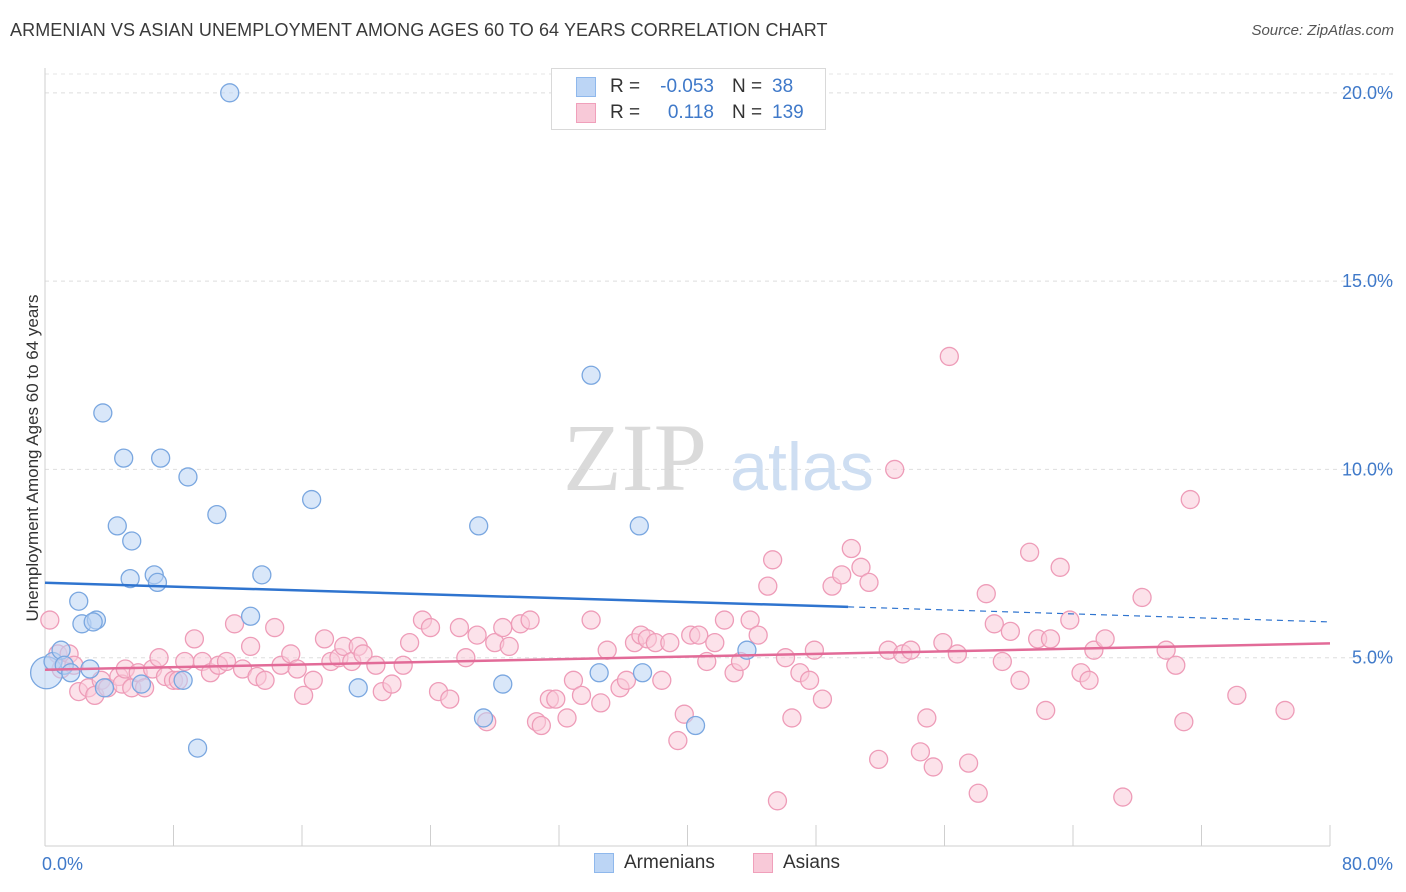 Image resolution: width=1406 pixels, height=892 pixels. What do you see at coordinates (1367, 281) in the screenshot?
I see `y-tick-label: 15.0%` at bounding box center [1367, 281].